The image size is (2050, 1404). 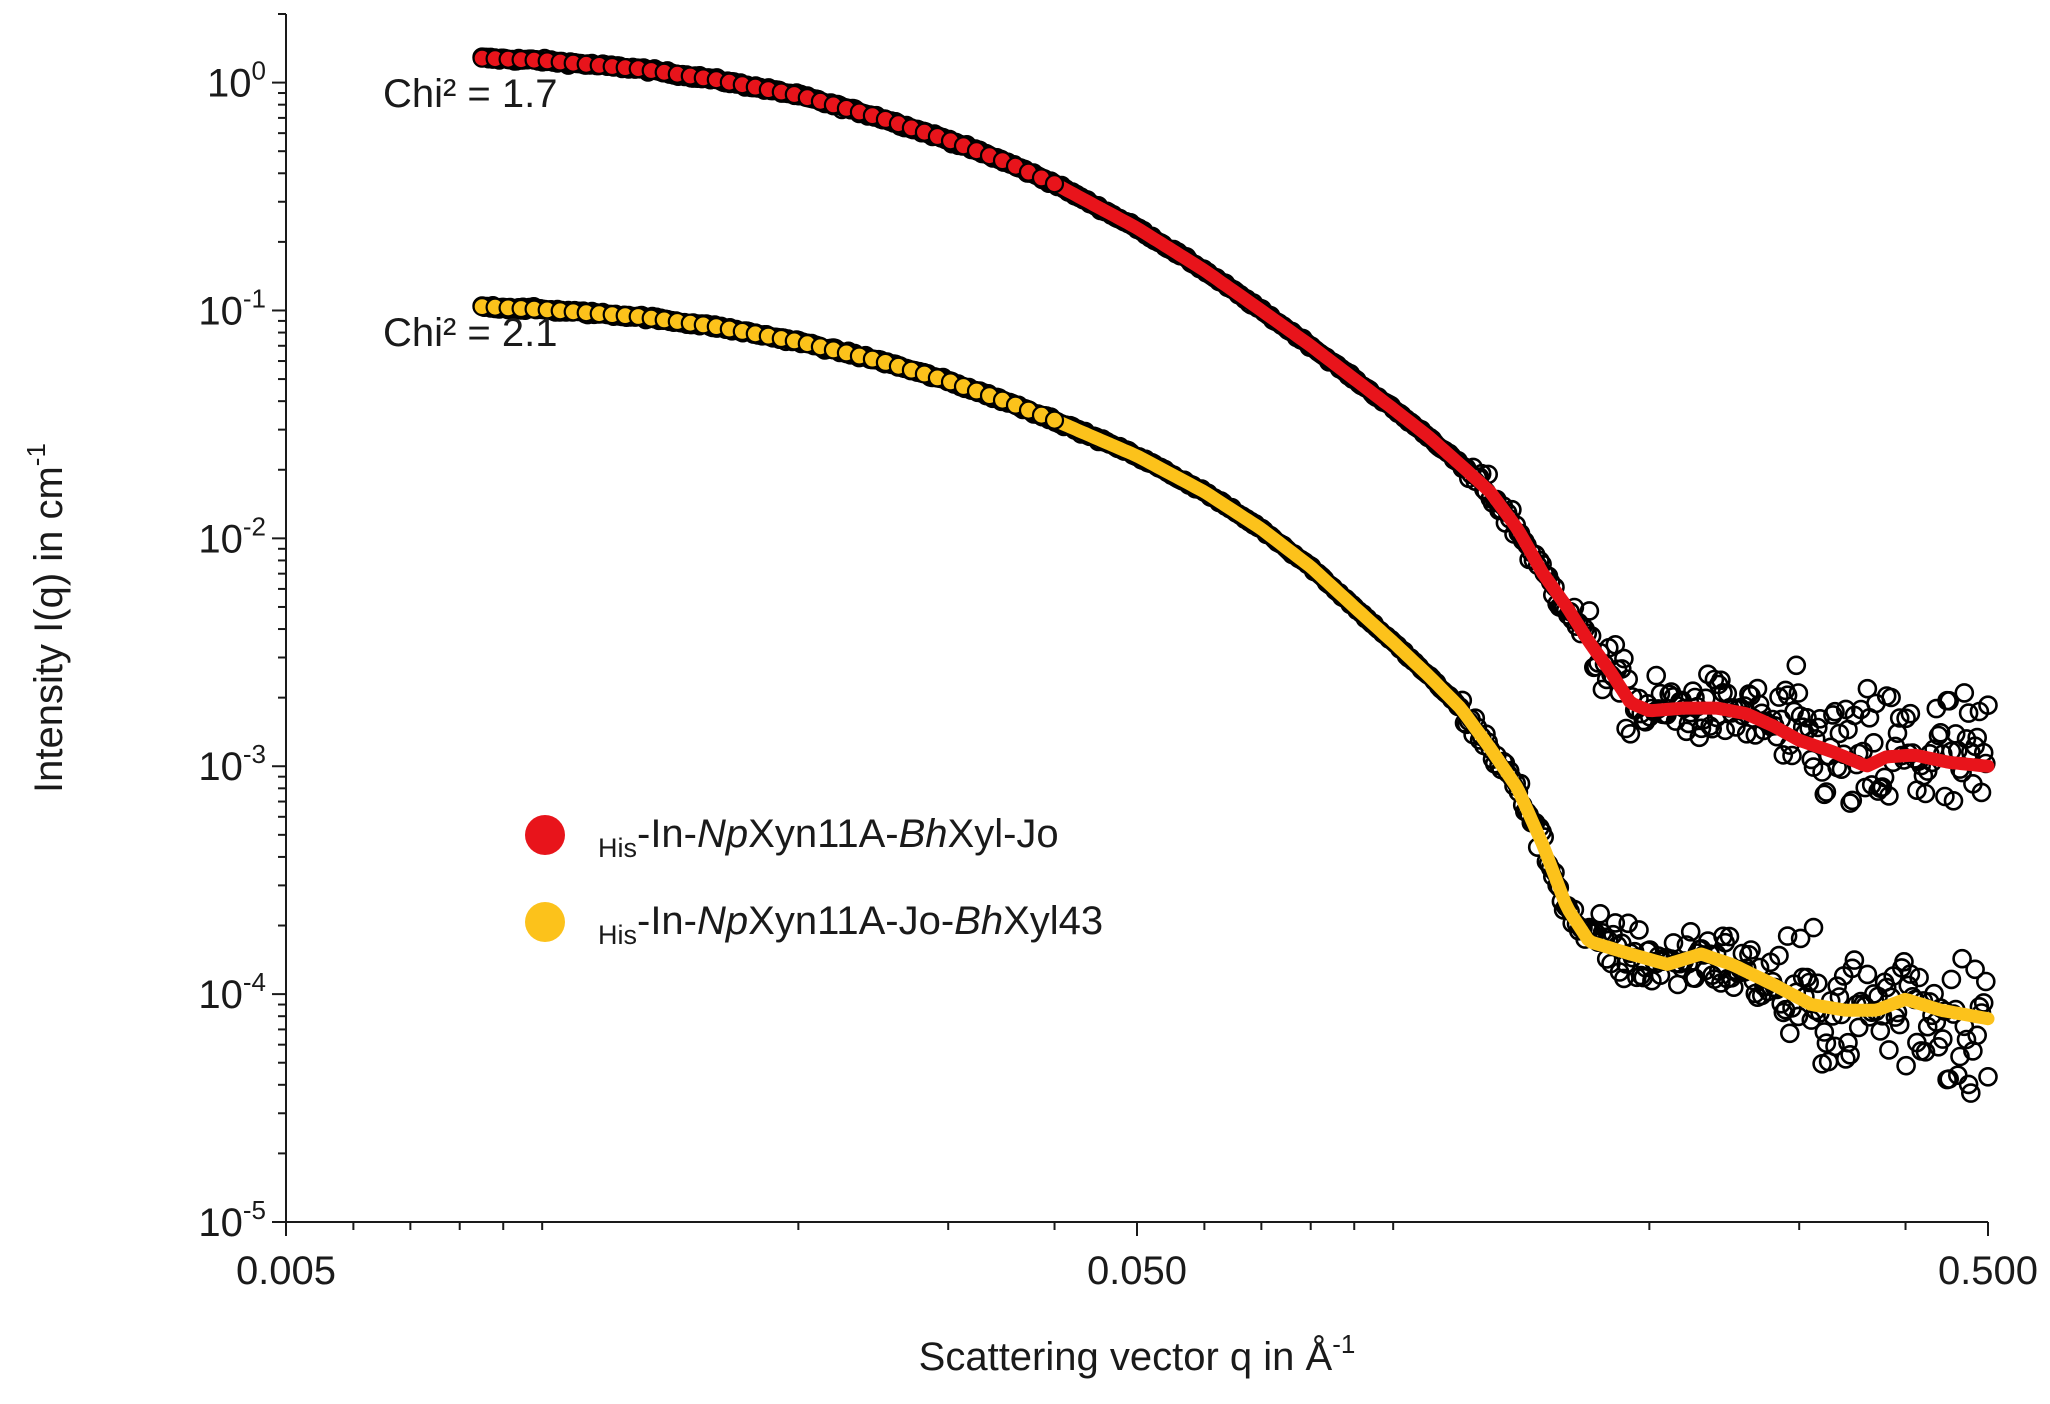 I want to click on legend-label: His-In-NpXyn11A-Jo-BhXyl43, so click(x=850, y=924).